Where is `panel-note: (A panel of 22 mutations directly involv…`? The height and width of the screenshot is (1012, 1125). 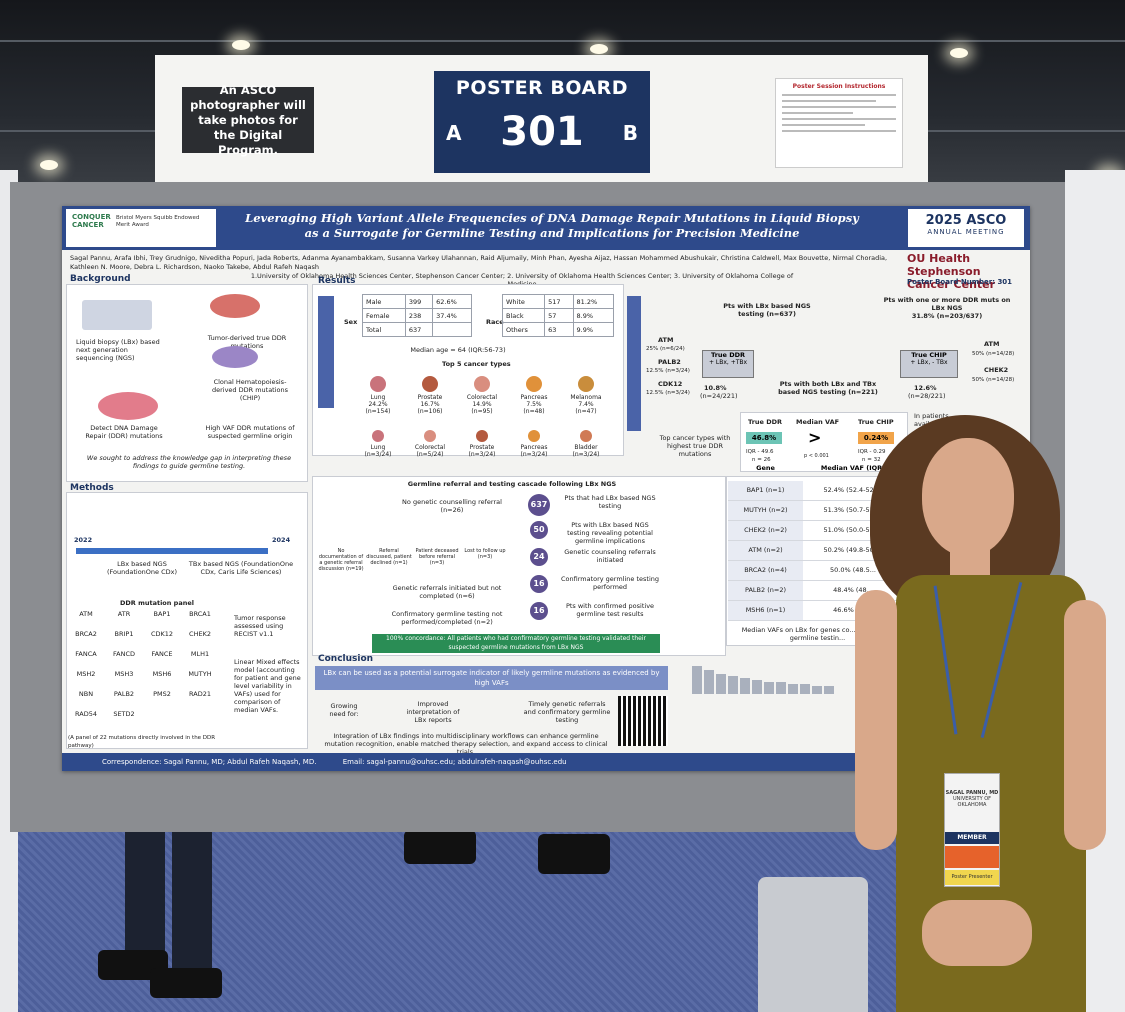 panel-note: (A panel of 22 mutations directly involv… is located at coordinates (142, 742).